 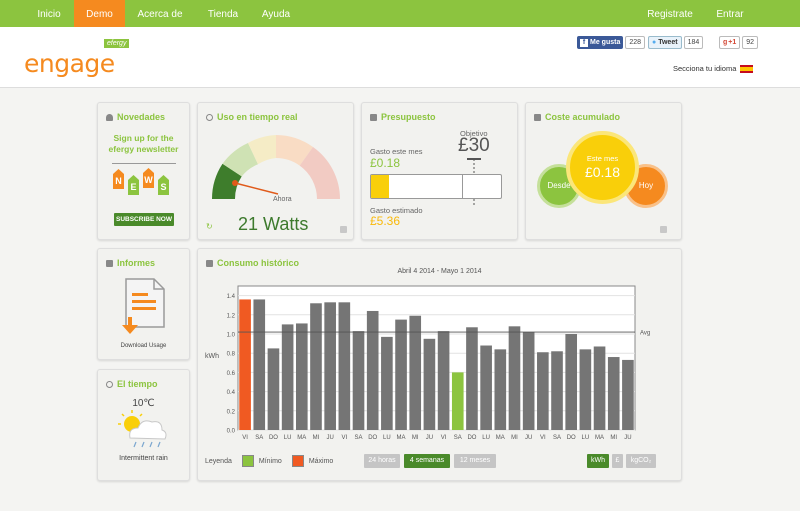 I want to click on month-label: Este mes, so click(x=602, y=158).